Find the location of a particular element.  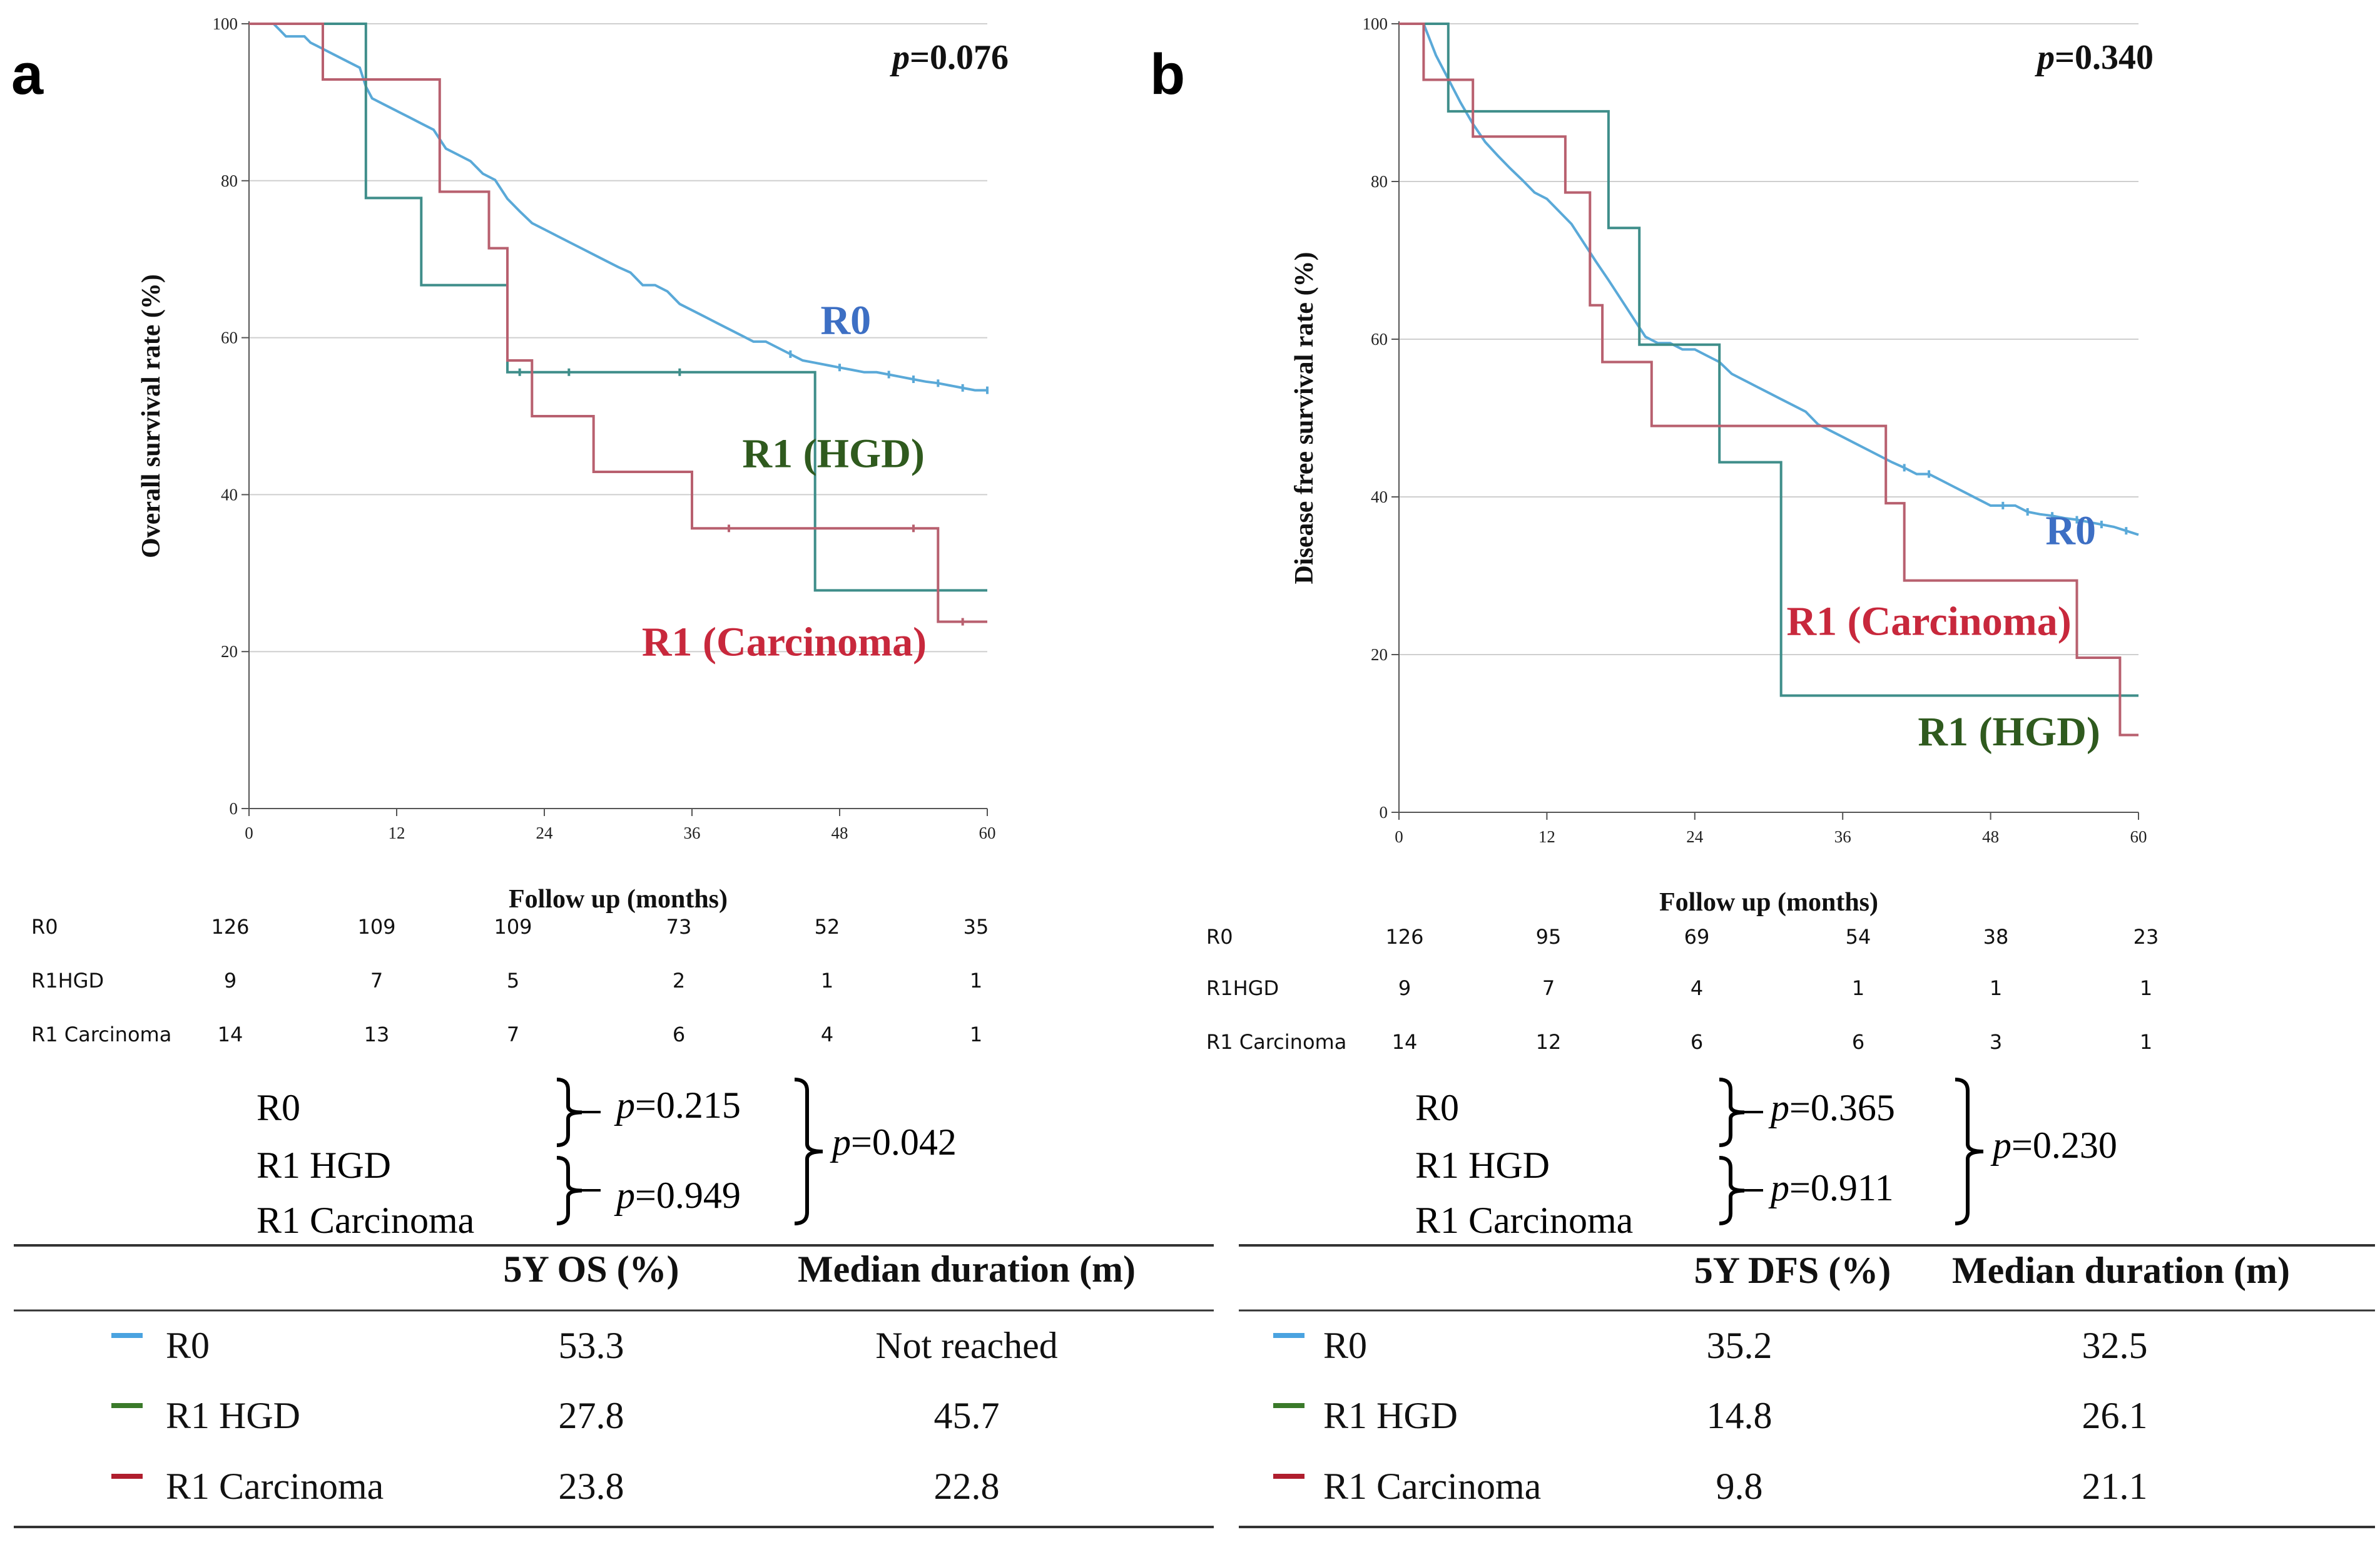

risk-count: 54 is located at coordinates (1858, 937).